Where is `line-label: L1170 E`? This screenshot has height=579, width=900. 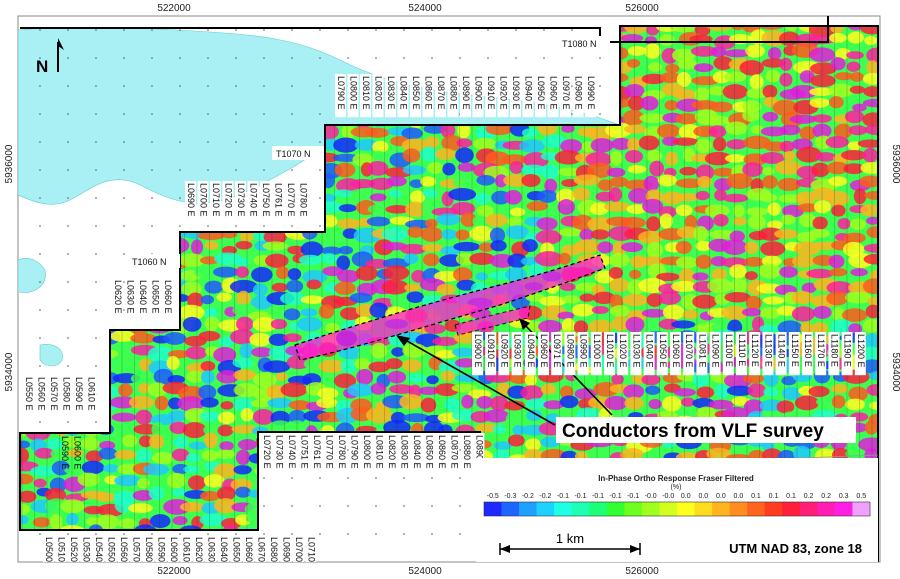
line-label: L1170 E is located at coordinates (821, 350).